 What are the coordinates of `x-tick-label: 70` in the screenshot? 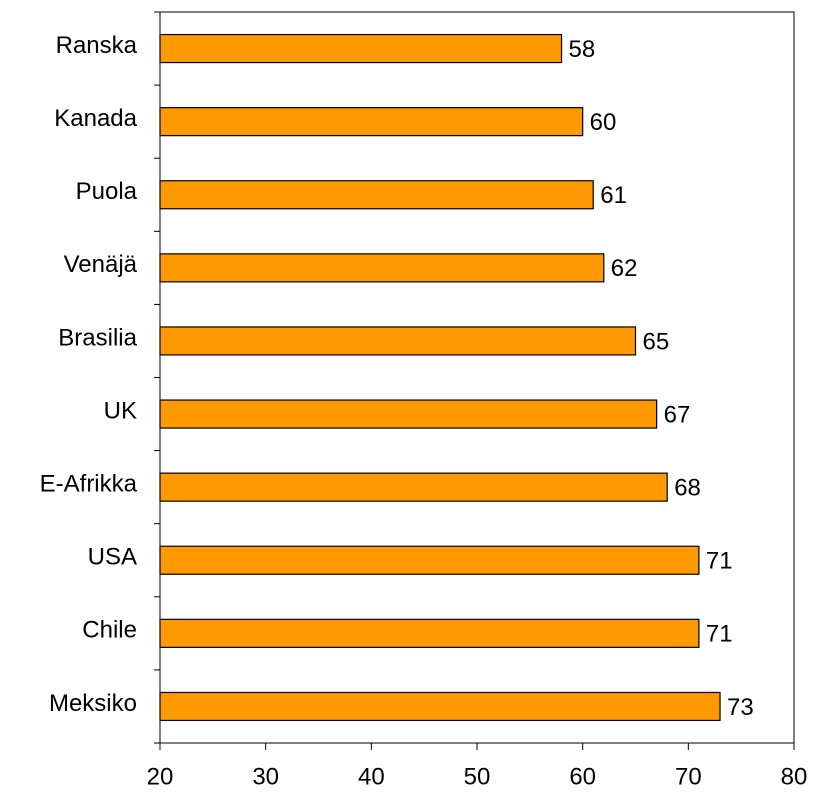 It's located at (688, 776).